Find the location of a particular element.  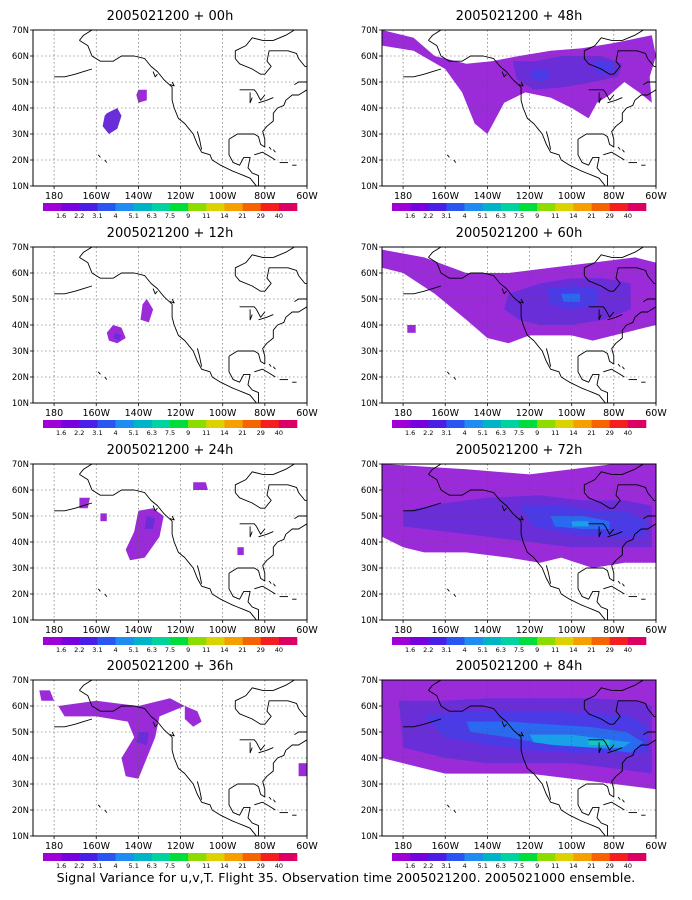

colorbar-label: 21 is located at coordinates (591, 216).